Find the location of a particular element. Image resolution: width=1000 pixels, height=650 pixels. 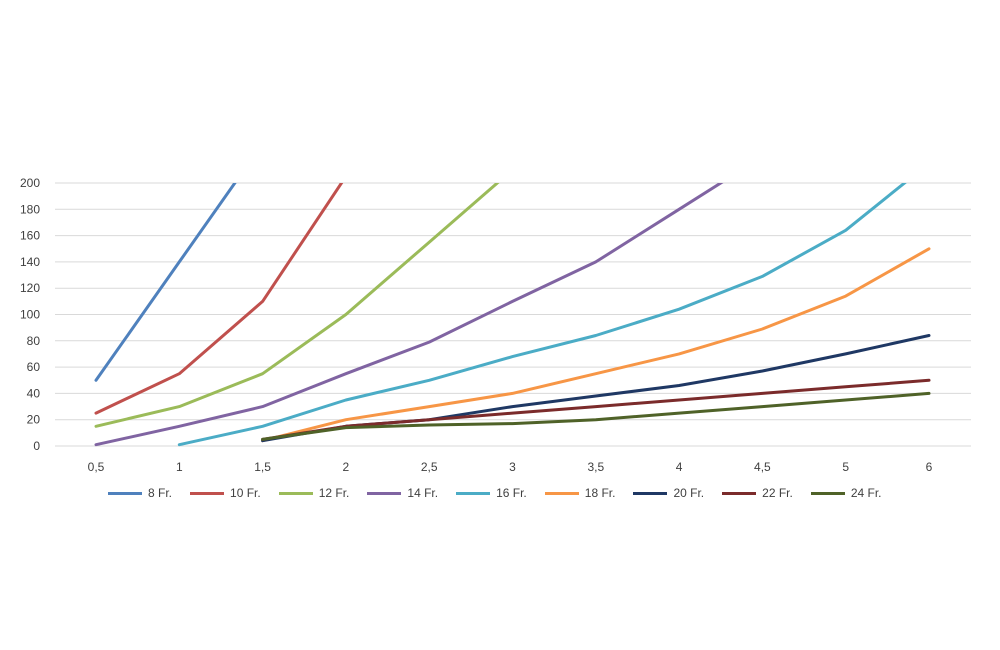

legend-item: 10 Fr. is located at coordinates (225, 493).